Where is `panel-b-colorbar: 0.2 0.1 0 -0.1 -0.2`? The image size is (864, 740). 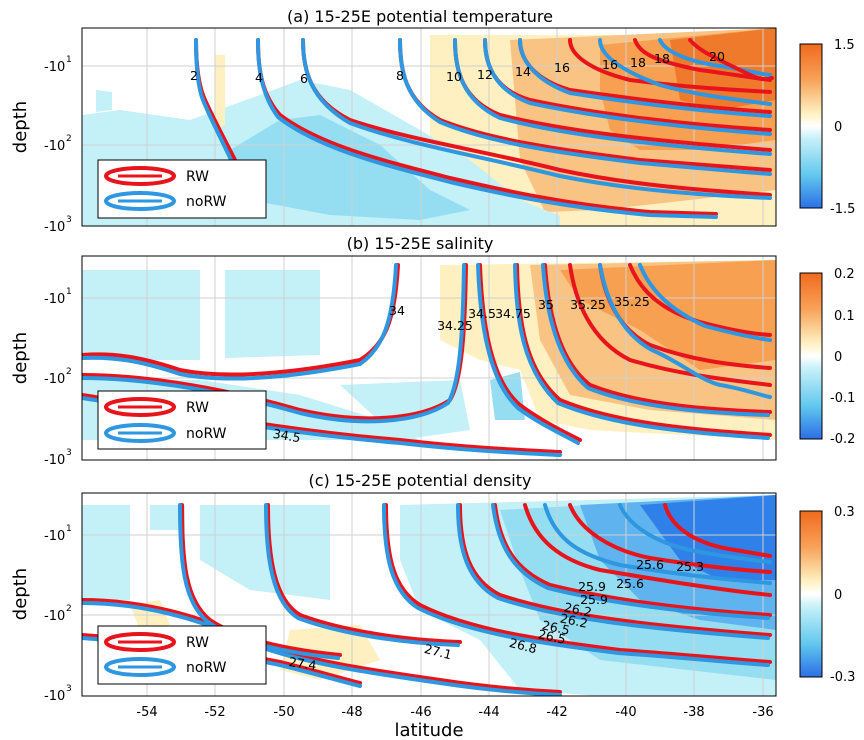
panel-b-colorbar: 0.2 0.1 0 -0.1 -0.2 is located at coordinates (827, 357).